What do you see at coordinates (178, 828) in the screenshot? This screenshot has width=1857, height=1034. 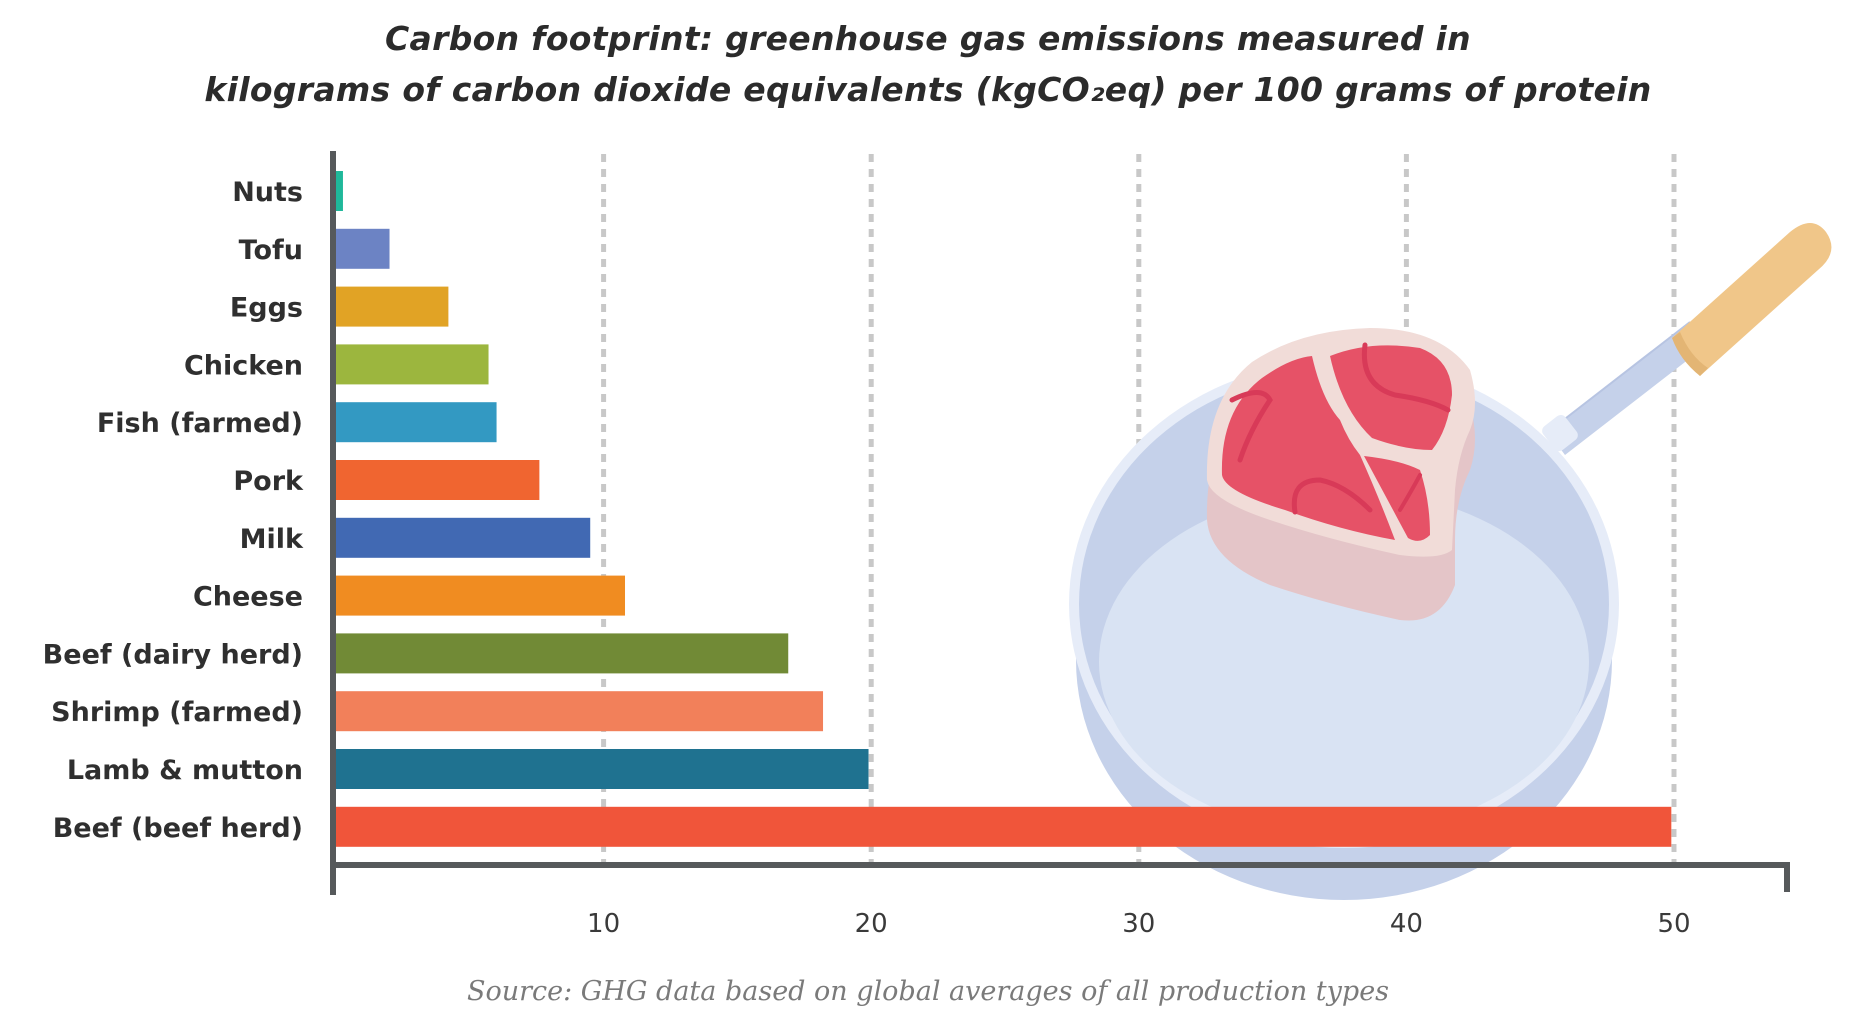 I see `category-label: Beef (beef herd)` at bounding box center [178, 828].